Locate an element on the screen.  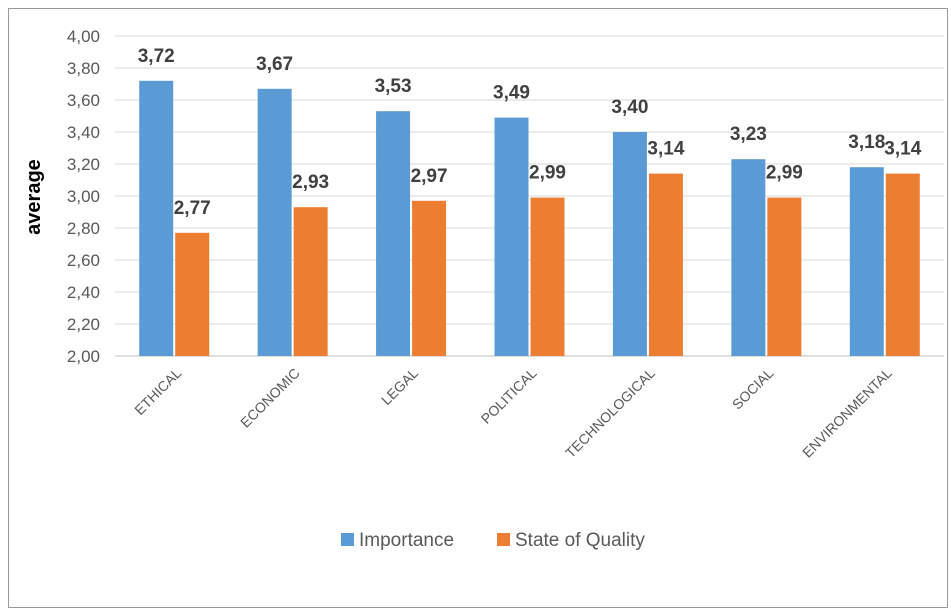
data-label: 2,97 is located at coordinates (429, 176).